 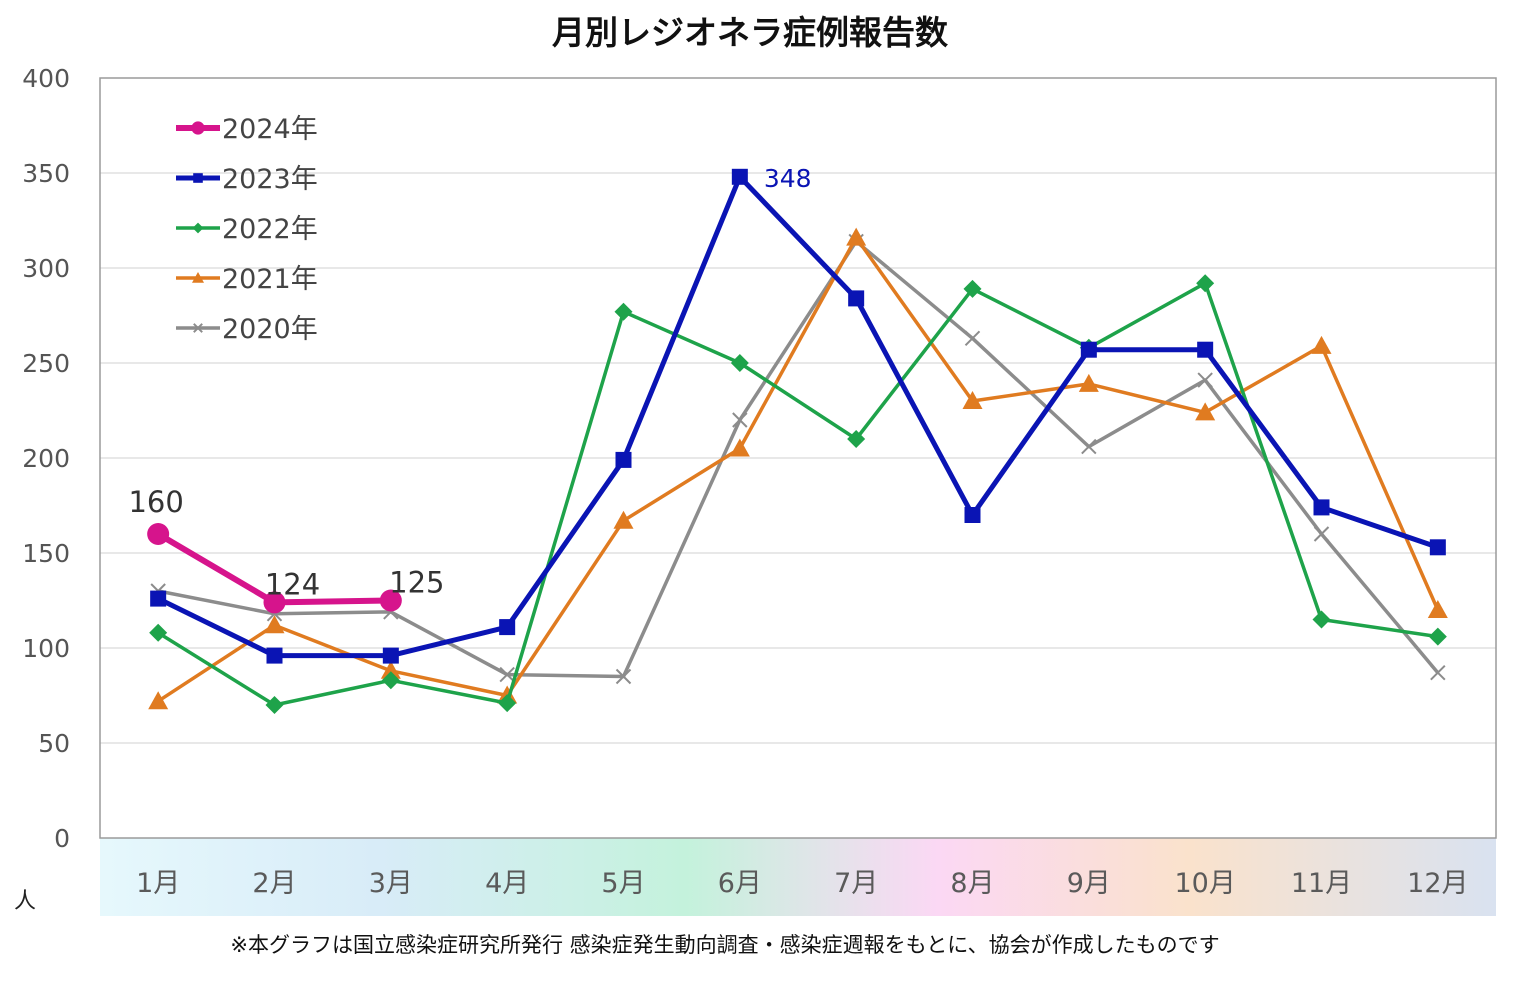 I want to click on x-tick-label: 5月, so click(x=623, y=883).